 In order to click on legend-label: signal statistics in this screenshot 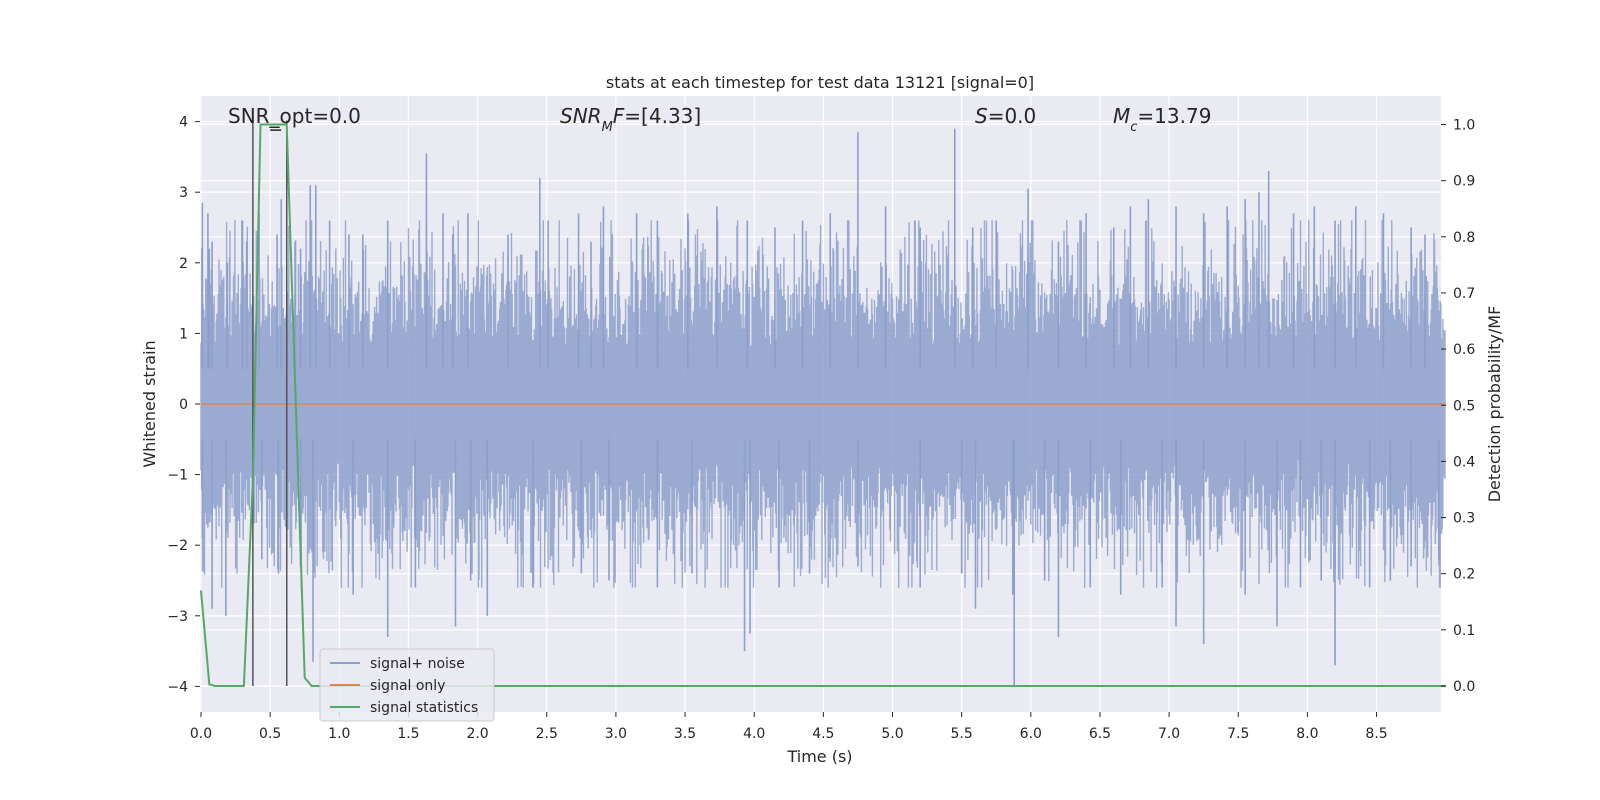, I will do `click(424, 708)`.